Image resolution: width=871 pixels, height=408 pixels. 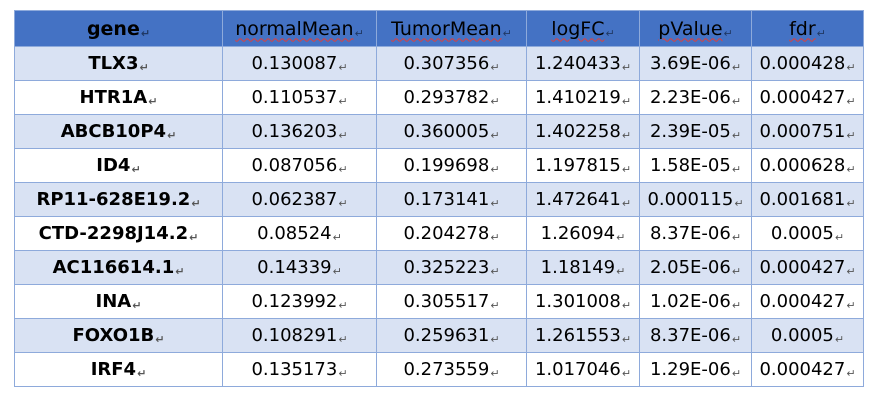 I want to click on cell-tumor-mean: 0.204278↵, so click(x=451, y=233).